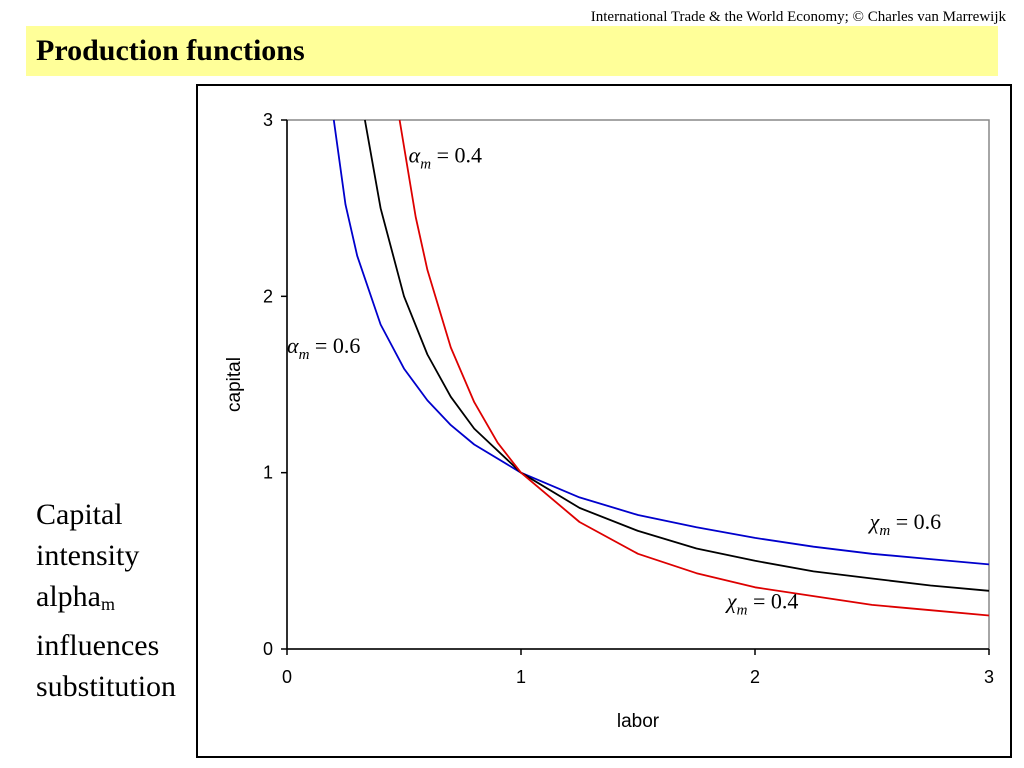  What do you see at coordinates (88, 555) in the screenshot?
I see `side-note-line2: intensity` at bounding box center [88, 555].